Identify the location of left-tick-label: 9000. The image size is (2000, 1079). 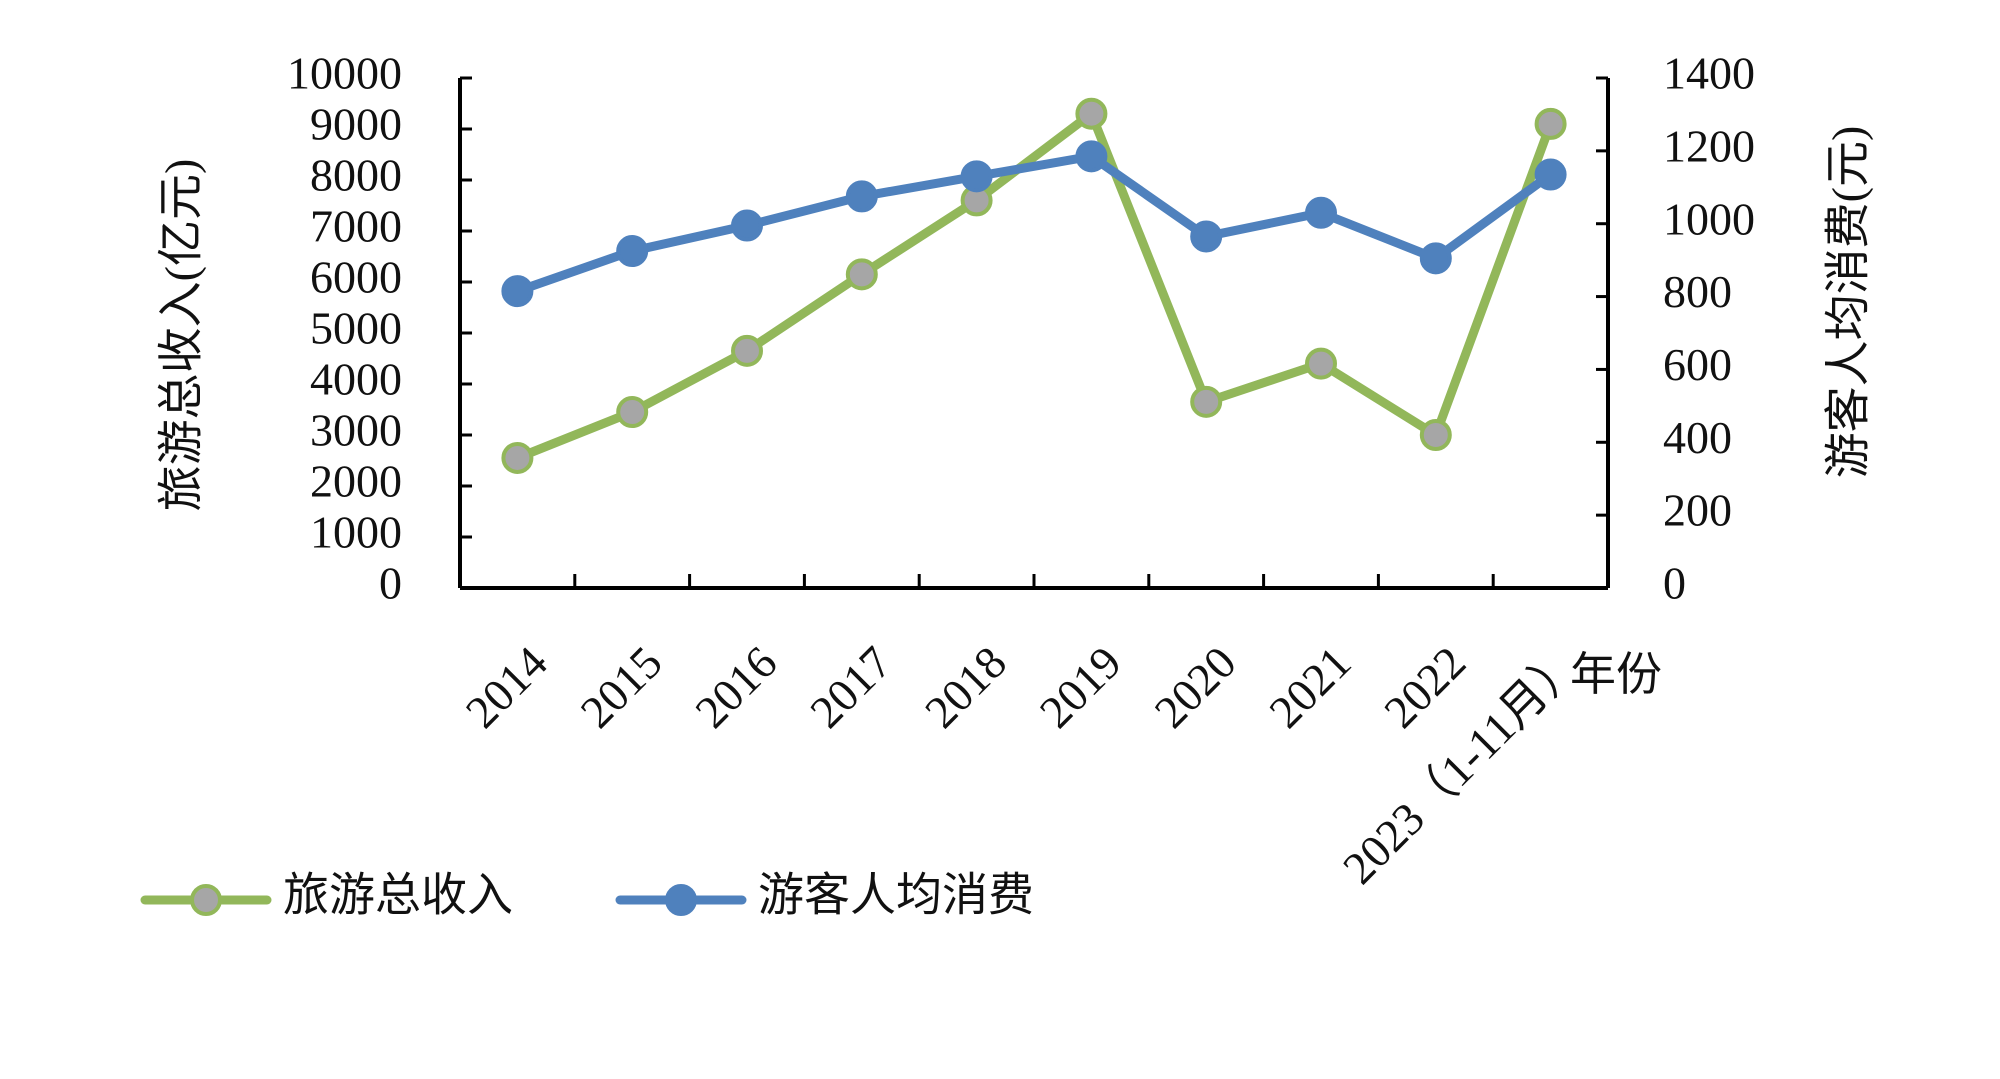
(356, 124).